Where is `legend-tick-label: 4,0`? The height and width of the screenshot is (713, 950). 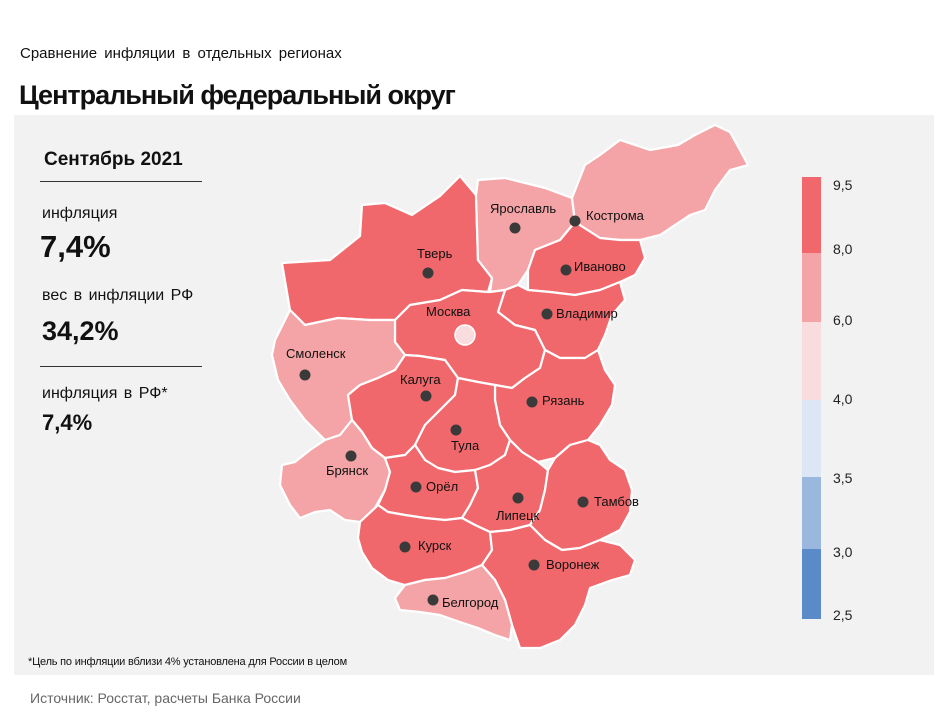 legend-tick-label: 4,0 is located at coordinates (843, 399).